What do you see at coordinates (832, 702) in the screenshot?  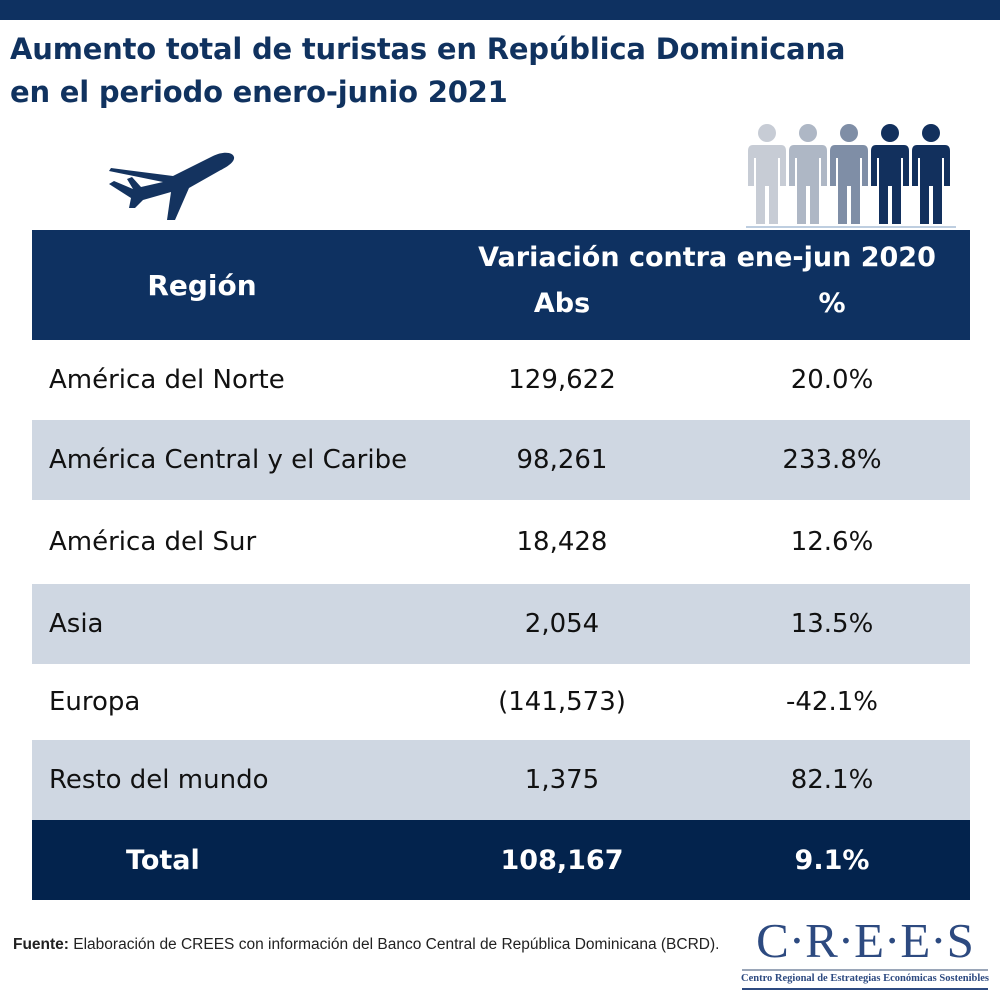 I see `cell-pct: -42.1%` at bounding box center [832, 702].